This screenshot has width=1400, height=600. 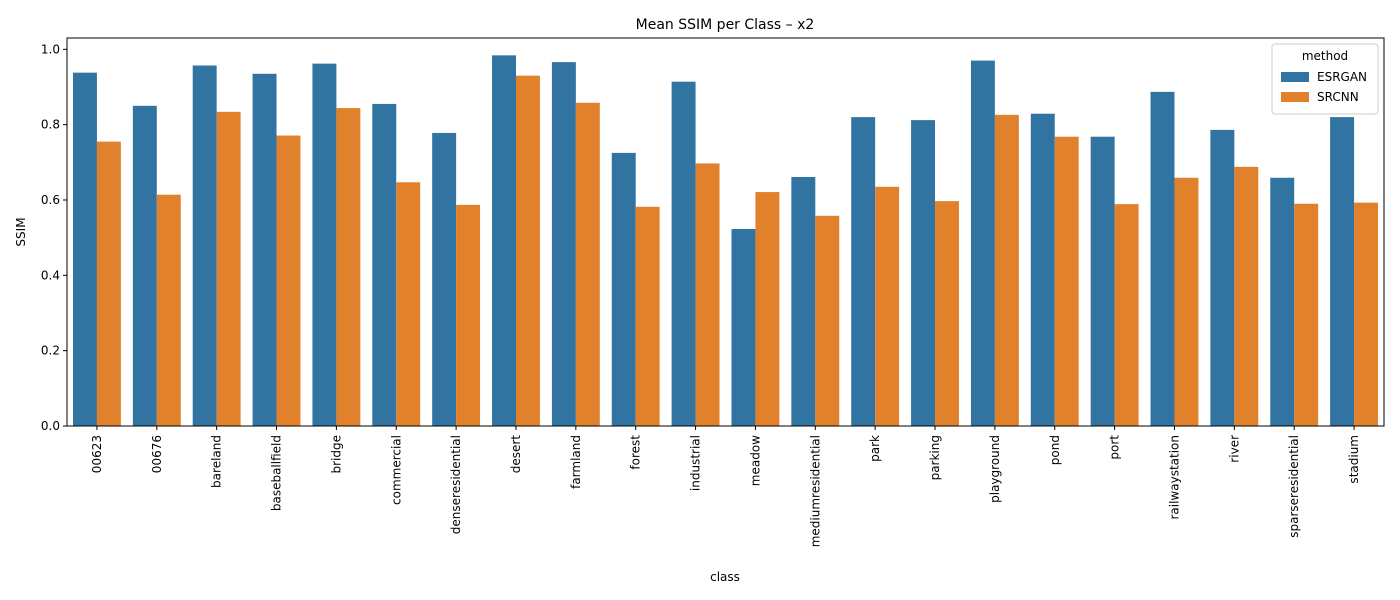 What do you see at coordinates (863, 272) in the screenshot?
I see `bar-esrgan-park` at bounding box center [863, 272].